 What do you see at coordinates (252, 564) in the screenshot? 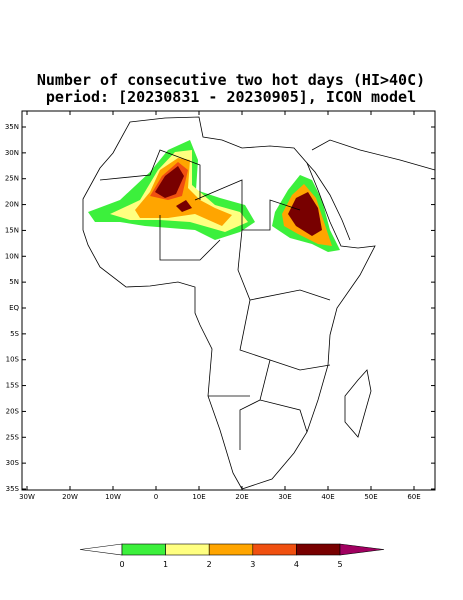
I see `colorbar-label: 3` at bounding box center [252, 564].